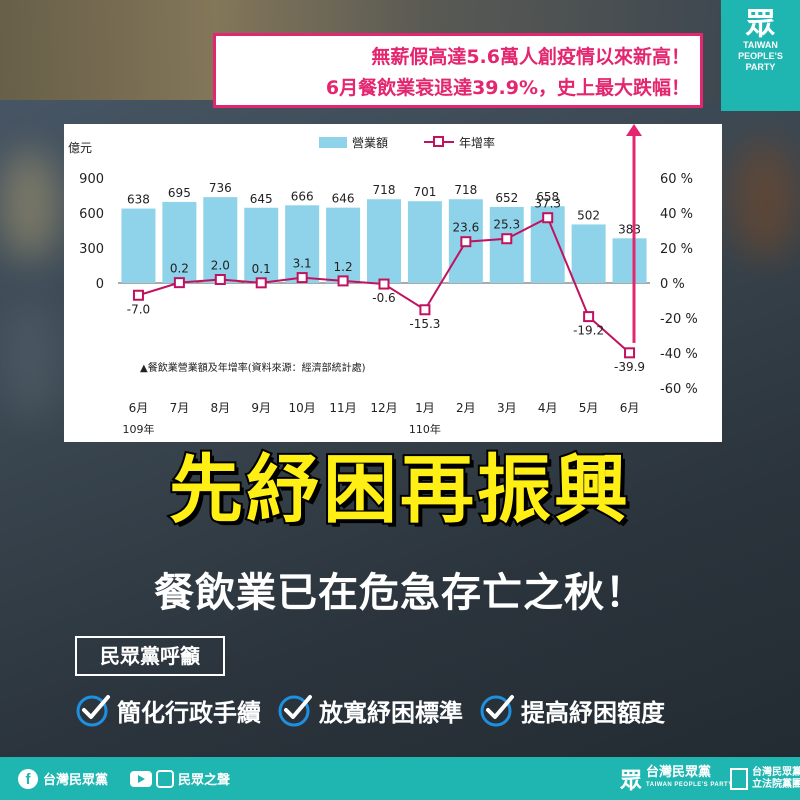 This screenshot has width=800, height=800. Describe the element at coordinates (220, 408) in the screenshot. I see `x-category-label: 8月` at that location.